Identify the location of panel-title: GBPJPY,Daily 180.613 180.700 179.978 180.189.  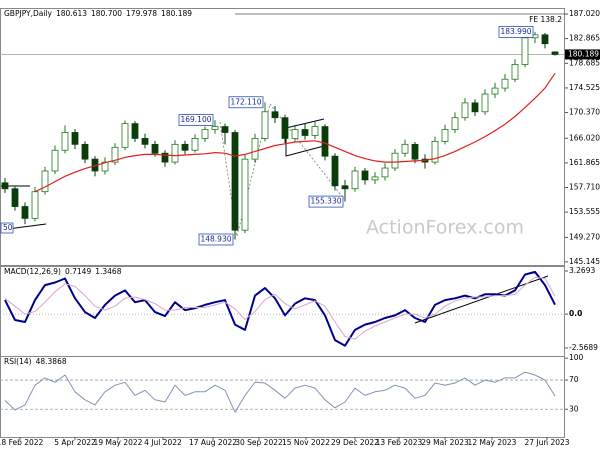
(98, 13).